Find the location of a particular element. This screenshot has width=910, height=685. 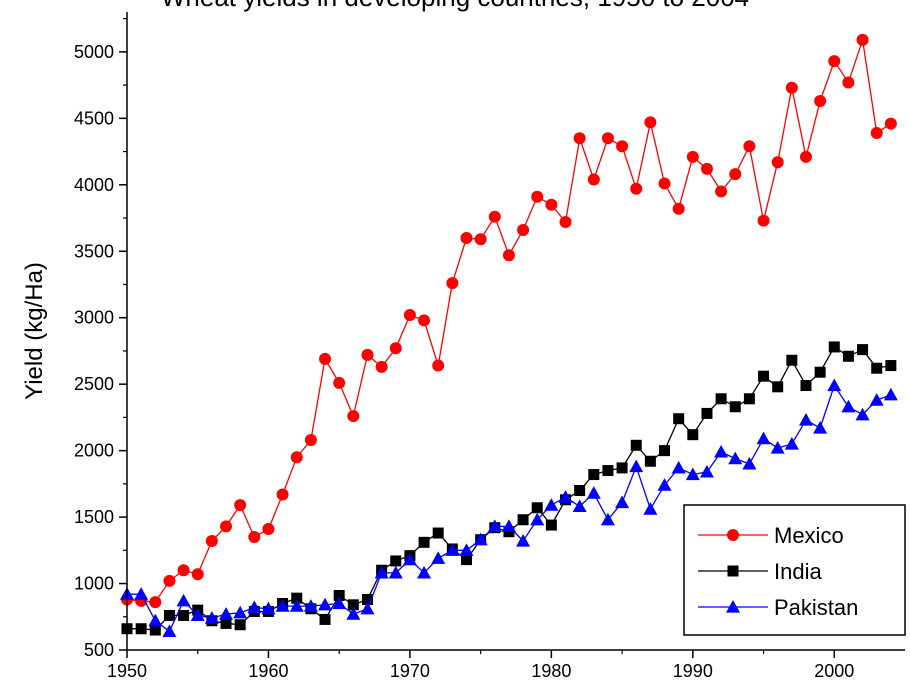

x-tick-label: 1980 is located at coordinates (551, 671).